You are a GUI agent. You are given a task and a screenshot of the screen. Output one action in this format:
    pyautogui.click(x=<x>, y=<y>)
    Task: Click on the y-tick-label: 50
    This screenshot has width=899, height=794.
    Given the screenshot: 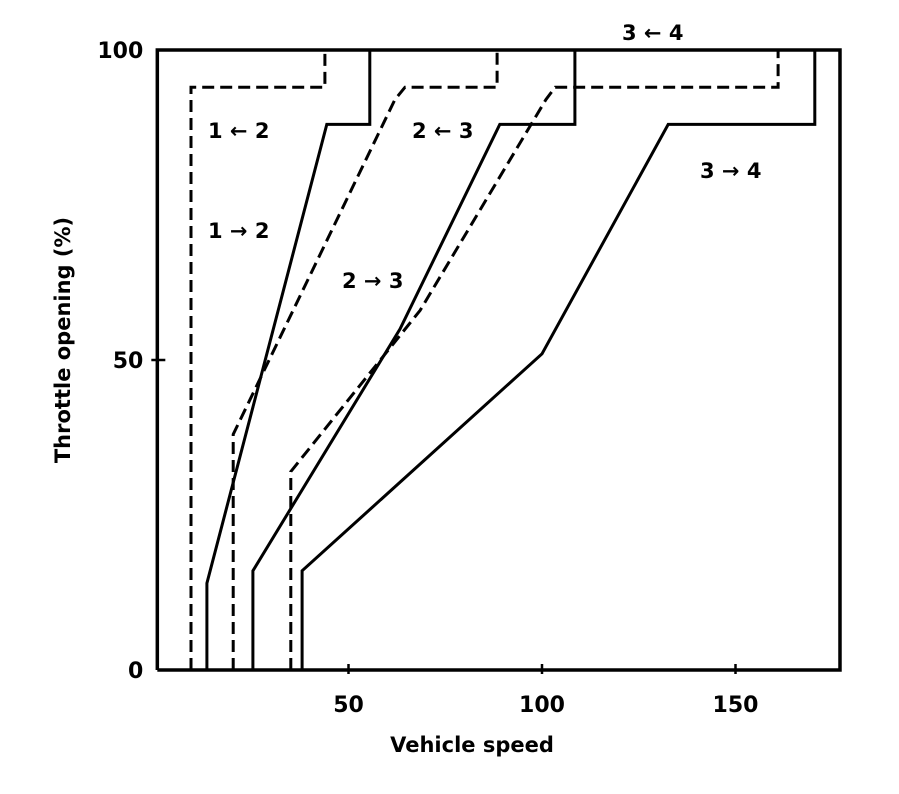 What is the action you would take?
    pyautogui.click(x=128, y=361)
    